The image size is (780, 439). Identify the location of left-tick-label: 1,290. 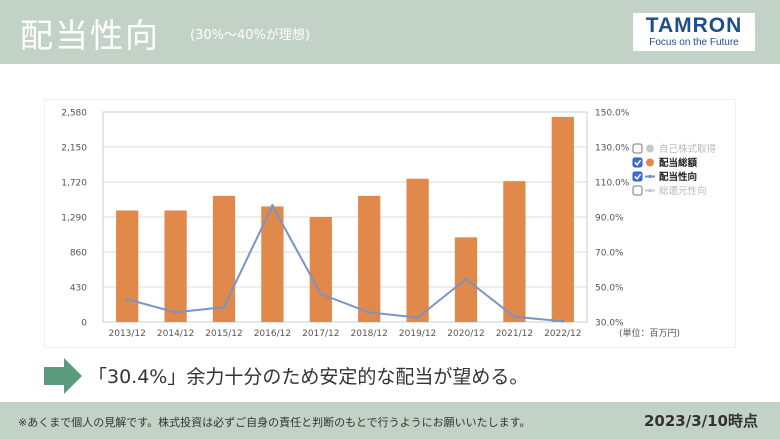
(74, 219).